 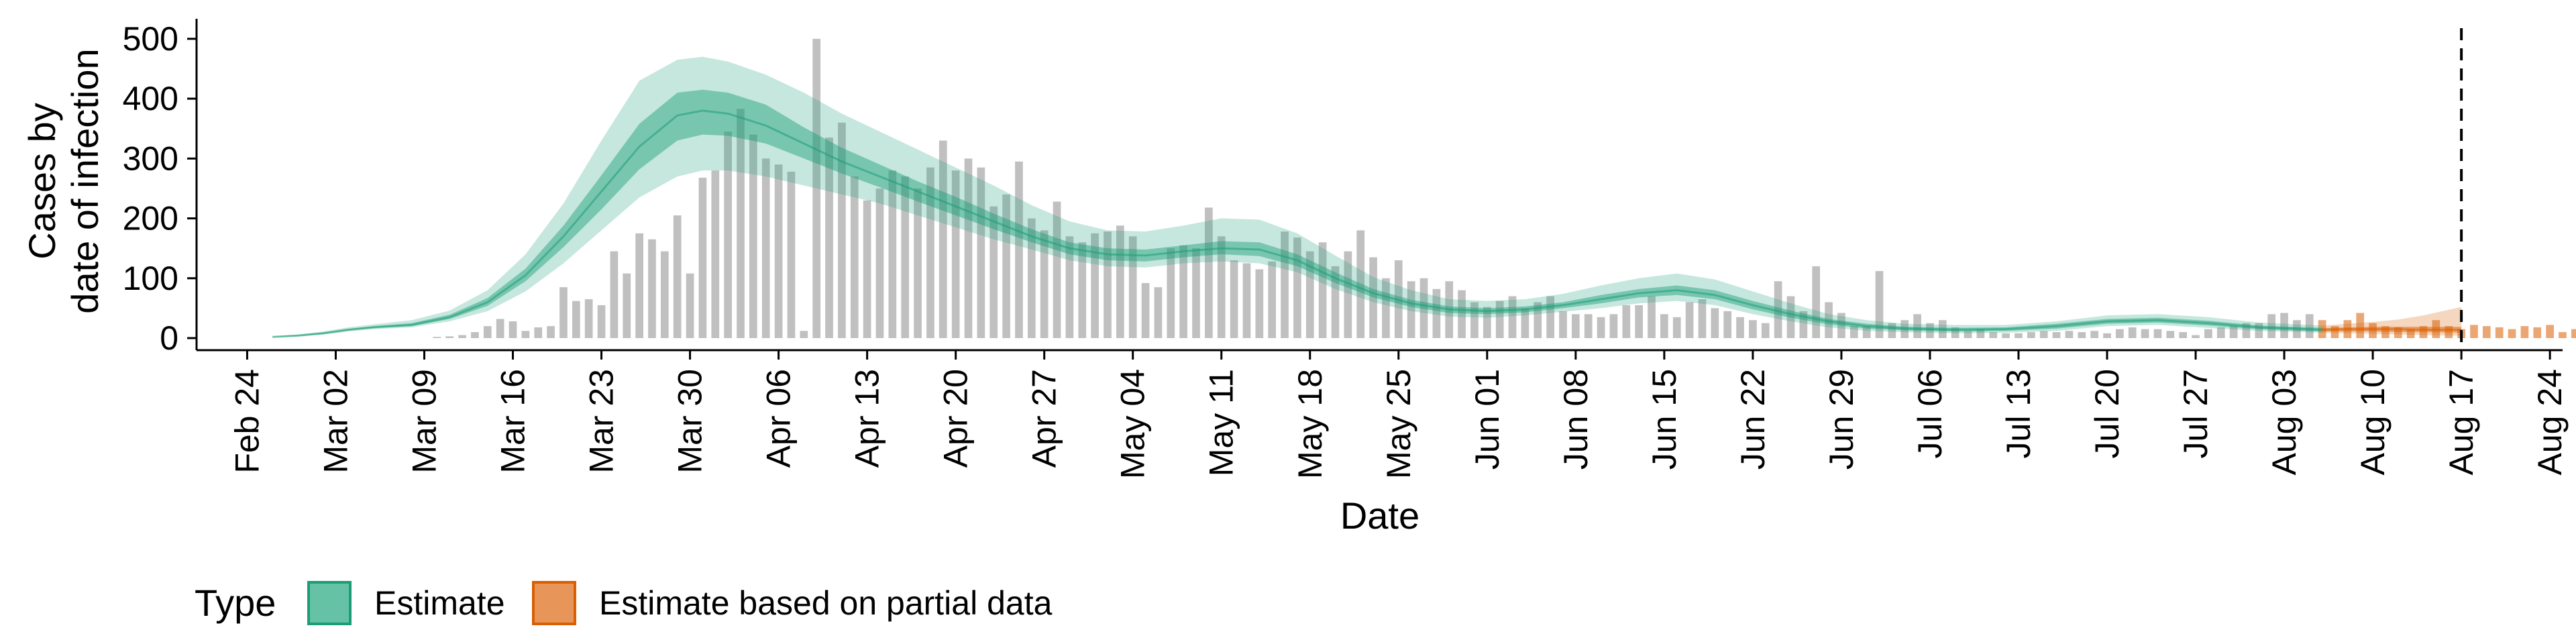 What do you see at coordinates (1753, 419) in the screenshot?
I see `x-tick-label: Jun 22` at bounding box center [1753, 419].